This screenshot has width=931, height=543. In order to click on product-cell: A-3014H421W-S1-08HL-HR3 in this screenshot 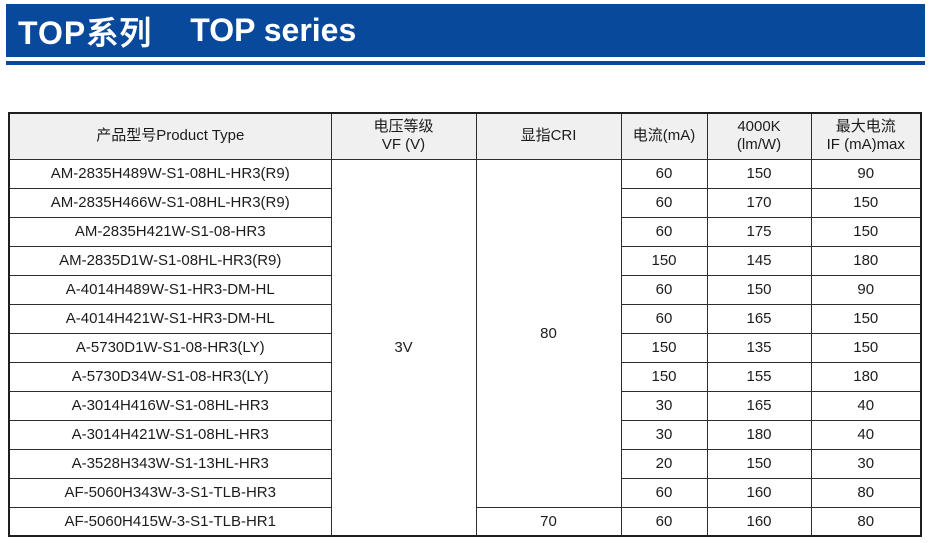, I will do `click(170, 434)`.